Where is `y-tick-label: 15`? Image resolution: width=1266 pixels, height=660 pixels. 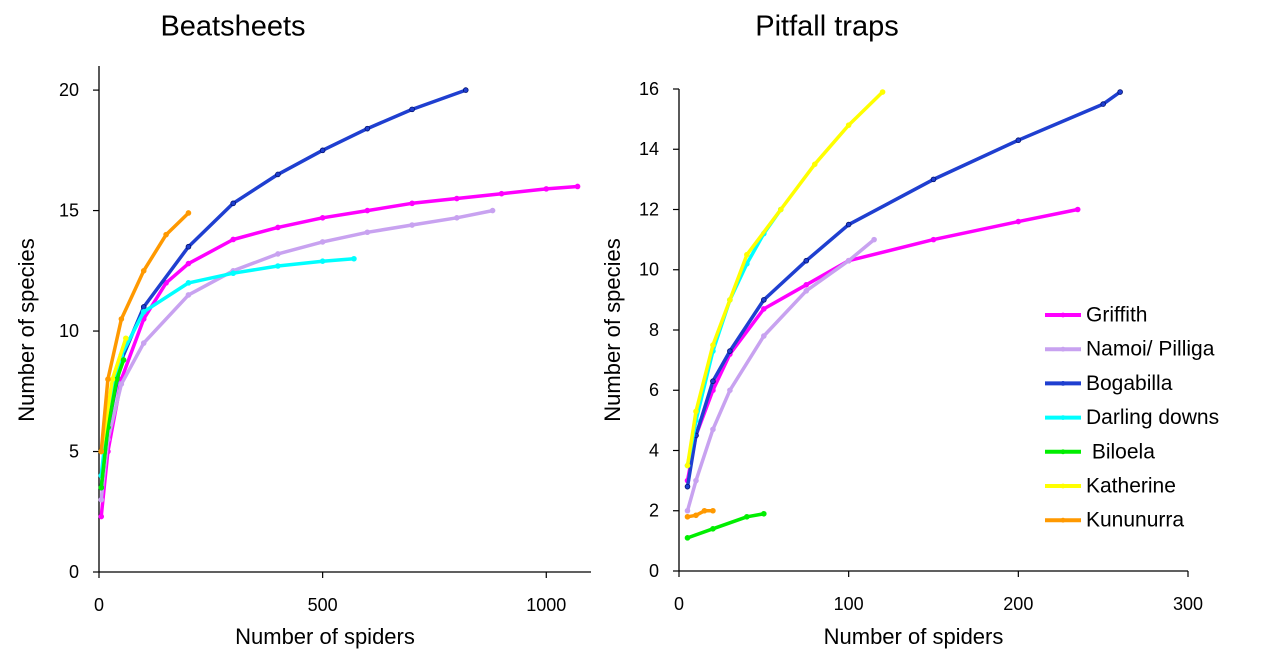
y-tick-label: 15 is located at coordinates (69, 210).